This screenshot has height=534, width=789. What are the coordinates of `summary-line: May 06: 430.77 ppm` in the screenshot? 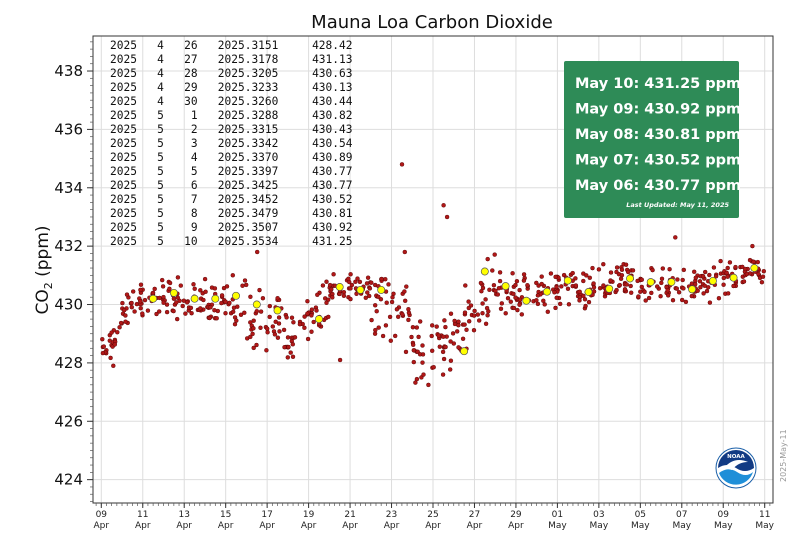 It's located at (658, 186).